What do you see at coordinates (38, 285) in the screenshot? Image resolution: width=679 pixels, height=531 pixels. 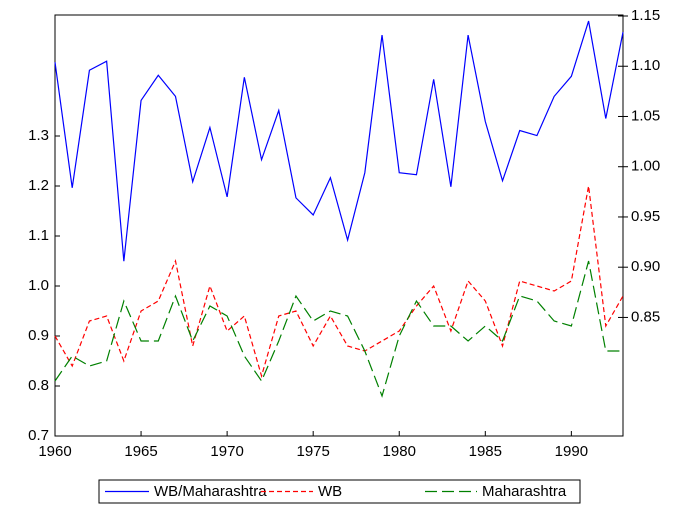 I see `y-tick-label: 1.0` at bounding box center [38, 285].